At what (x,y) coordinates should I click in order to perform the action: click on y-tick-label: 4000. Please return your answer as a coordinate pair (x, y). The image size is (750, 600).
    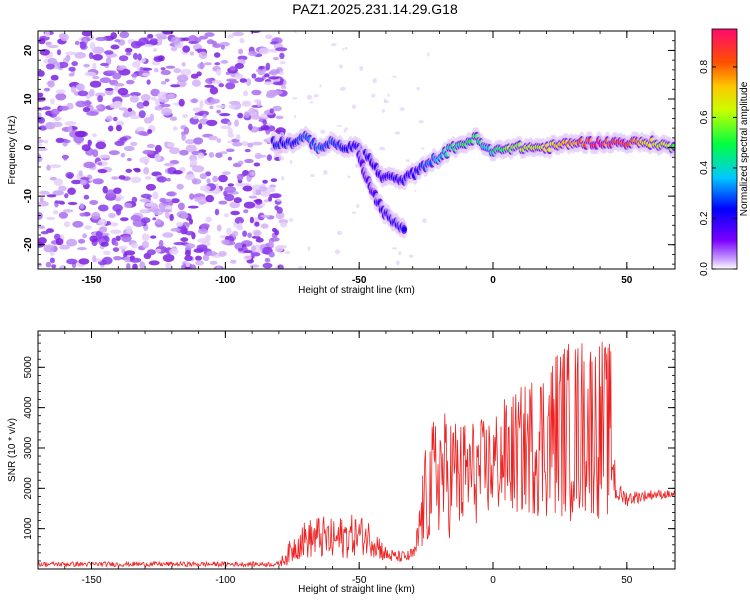
    Looking at the image, I should click on (28, 407).